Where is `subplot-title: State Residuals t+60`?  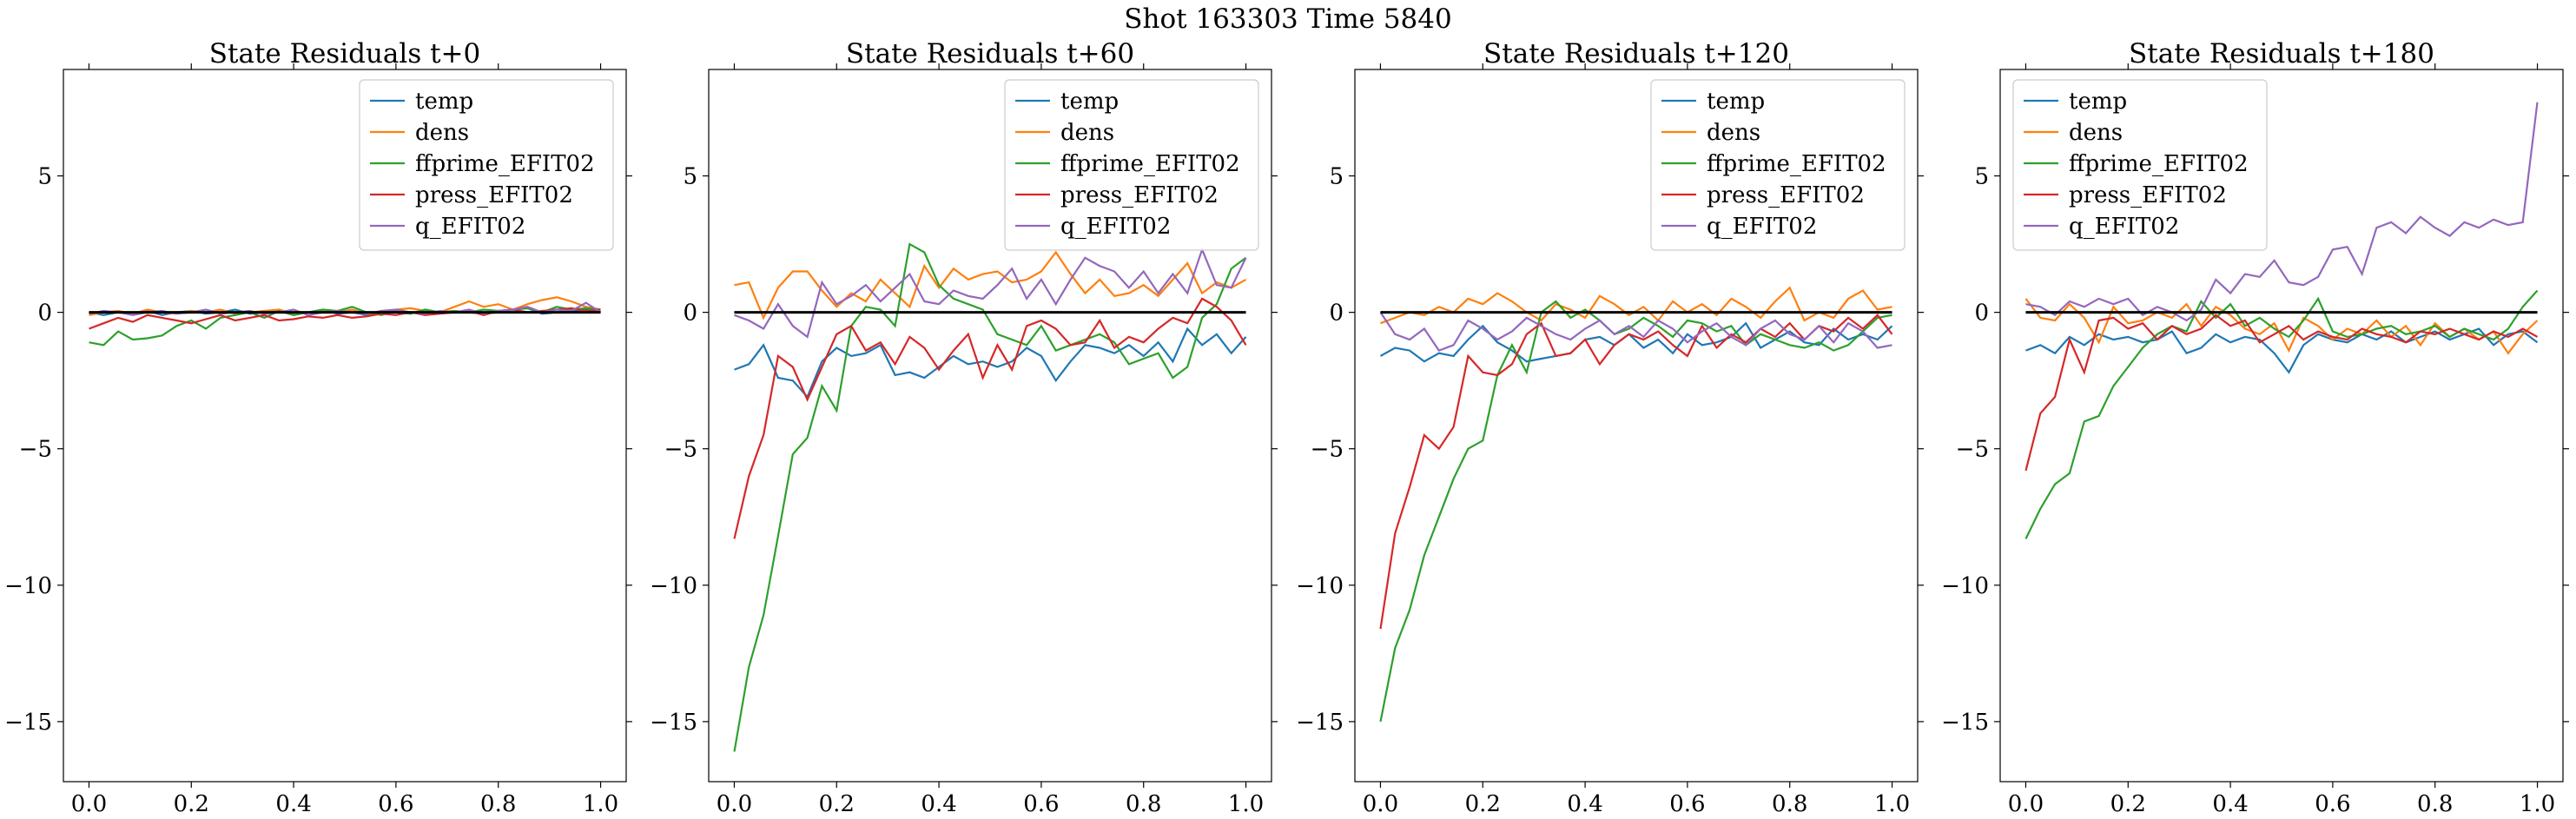 subplot-title: State Residuals t+60 is located at coordinates (990, 53).